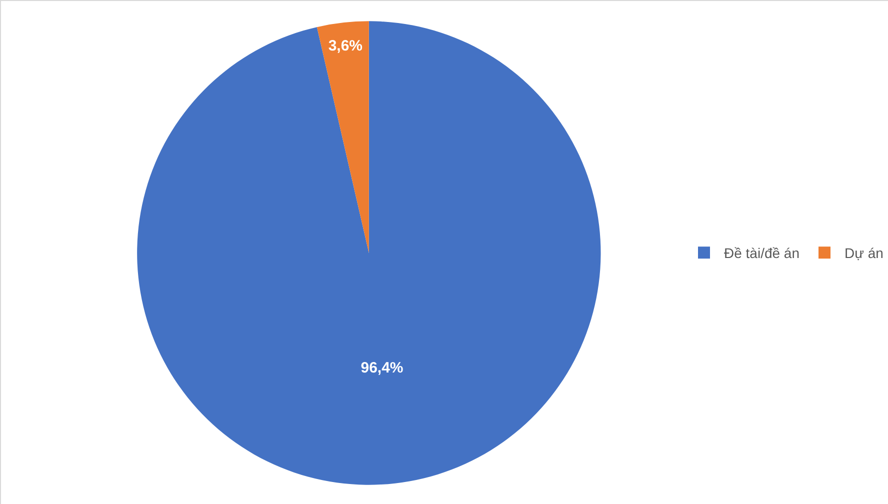  What do you see at coordinates (864, 253) in the screenshot?
I see `legend-label: Dự án` at bounding box center [864, 253].